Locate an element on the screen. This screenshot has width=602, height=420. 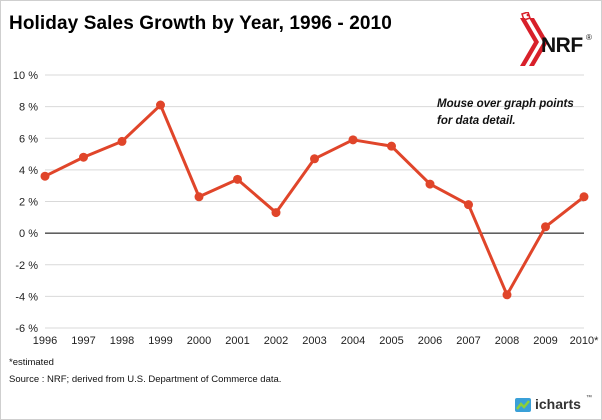
logo-text: NRF is located at coordinates (562, 45).